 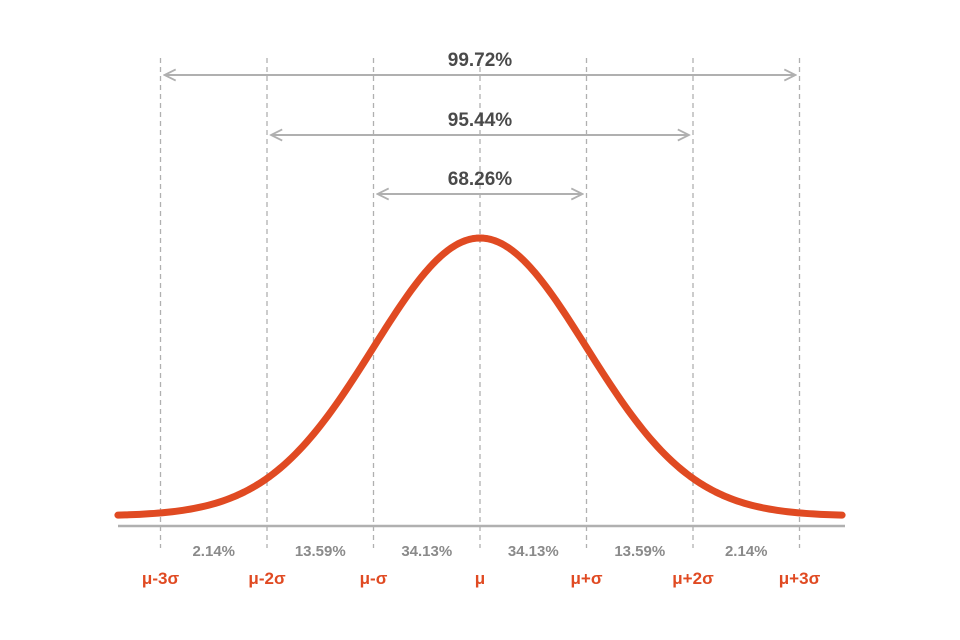 I want to click on segment-label-0: 2.14%, so click(x=213, y=551).